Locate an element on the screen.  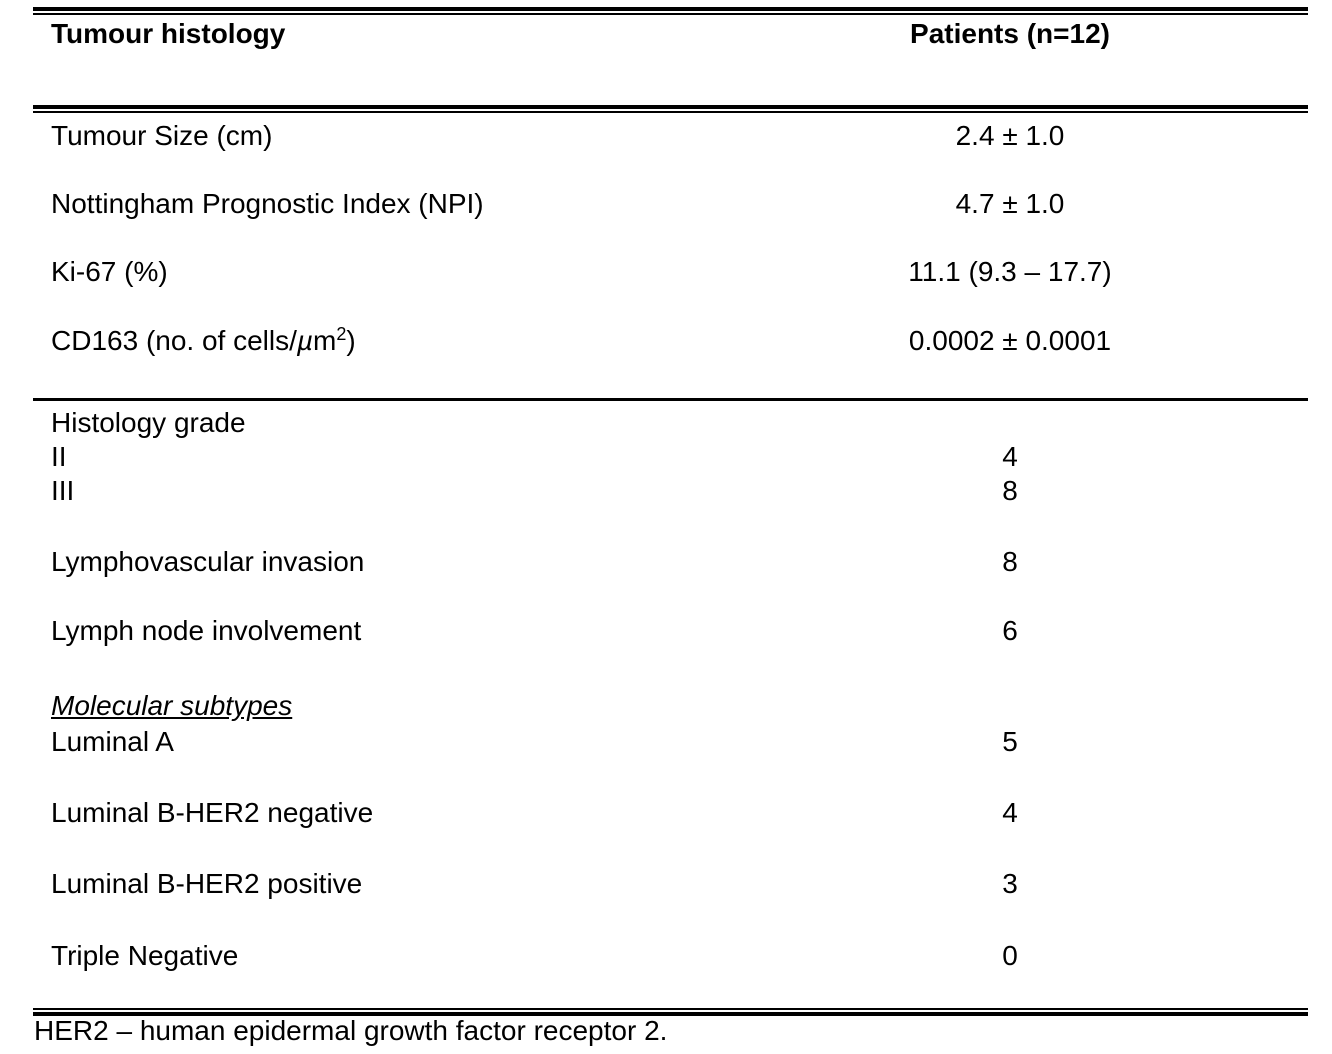
table-bottom-rule-thin is located at coordinates (670, 1009).